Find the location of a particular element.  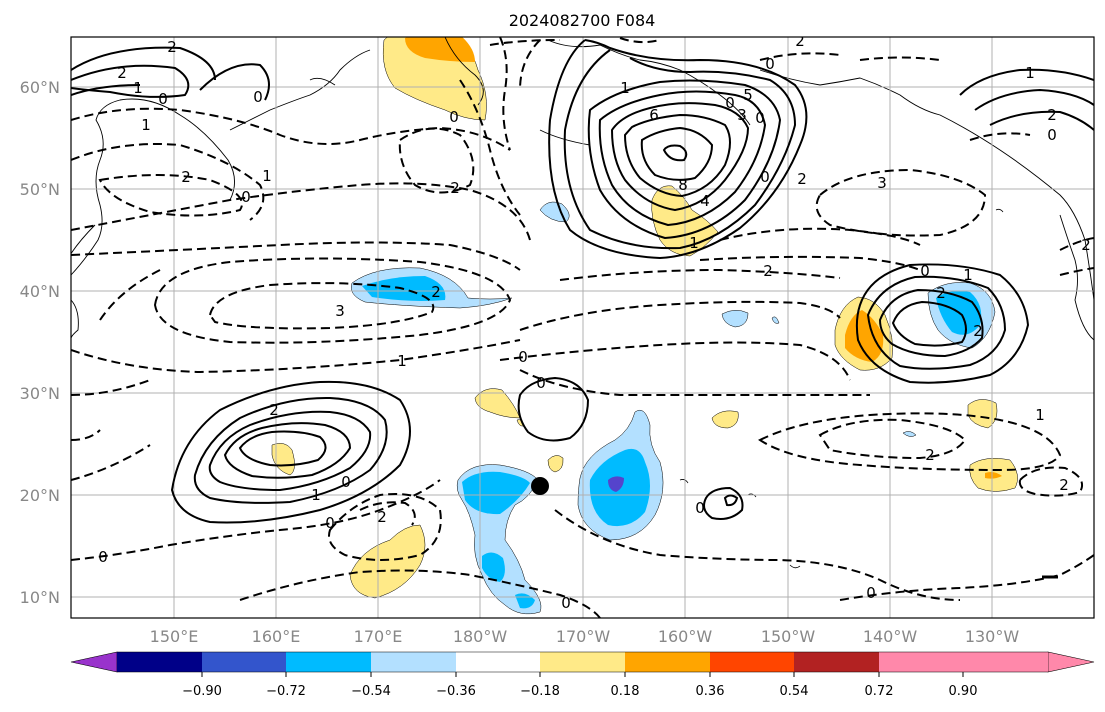

lon-label: 170°E is located at coordinates (378, 636).